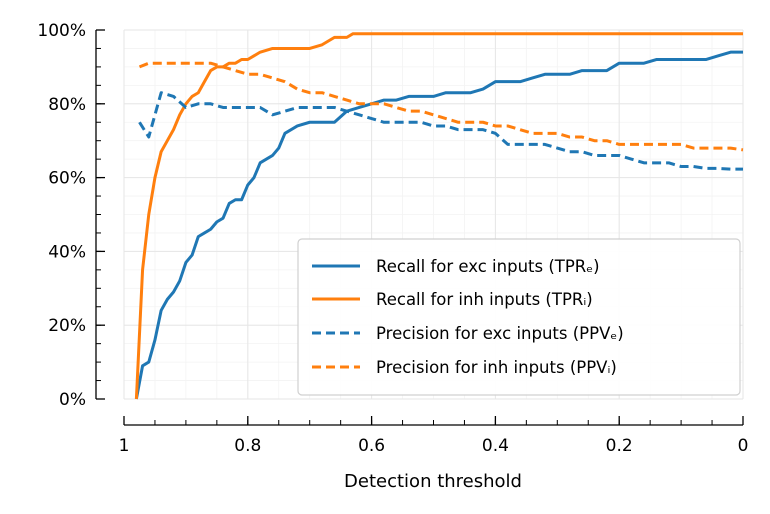 The height and width of the screenshot is (514, 770). I want to click on legend-label: Recall for inh inputs (TPRᵢ), so click(484, 299).